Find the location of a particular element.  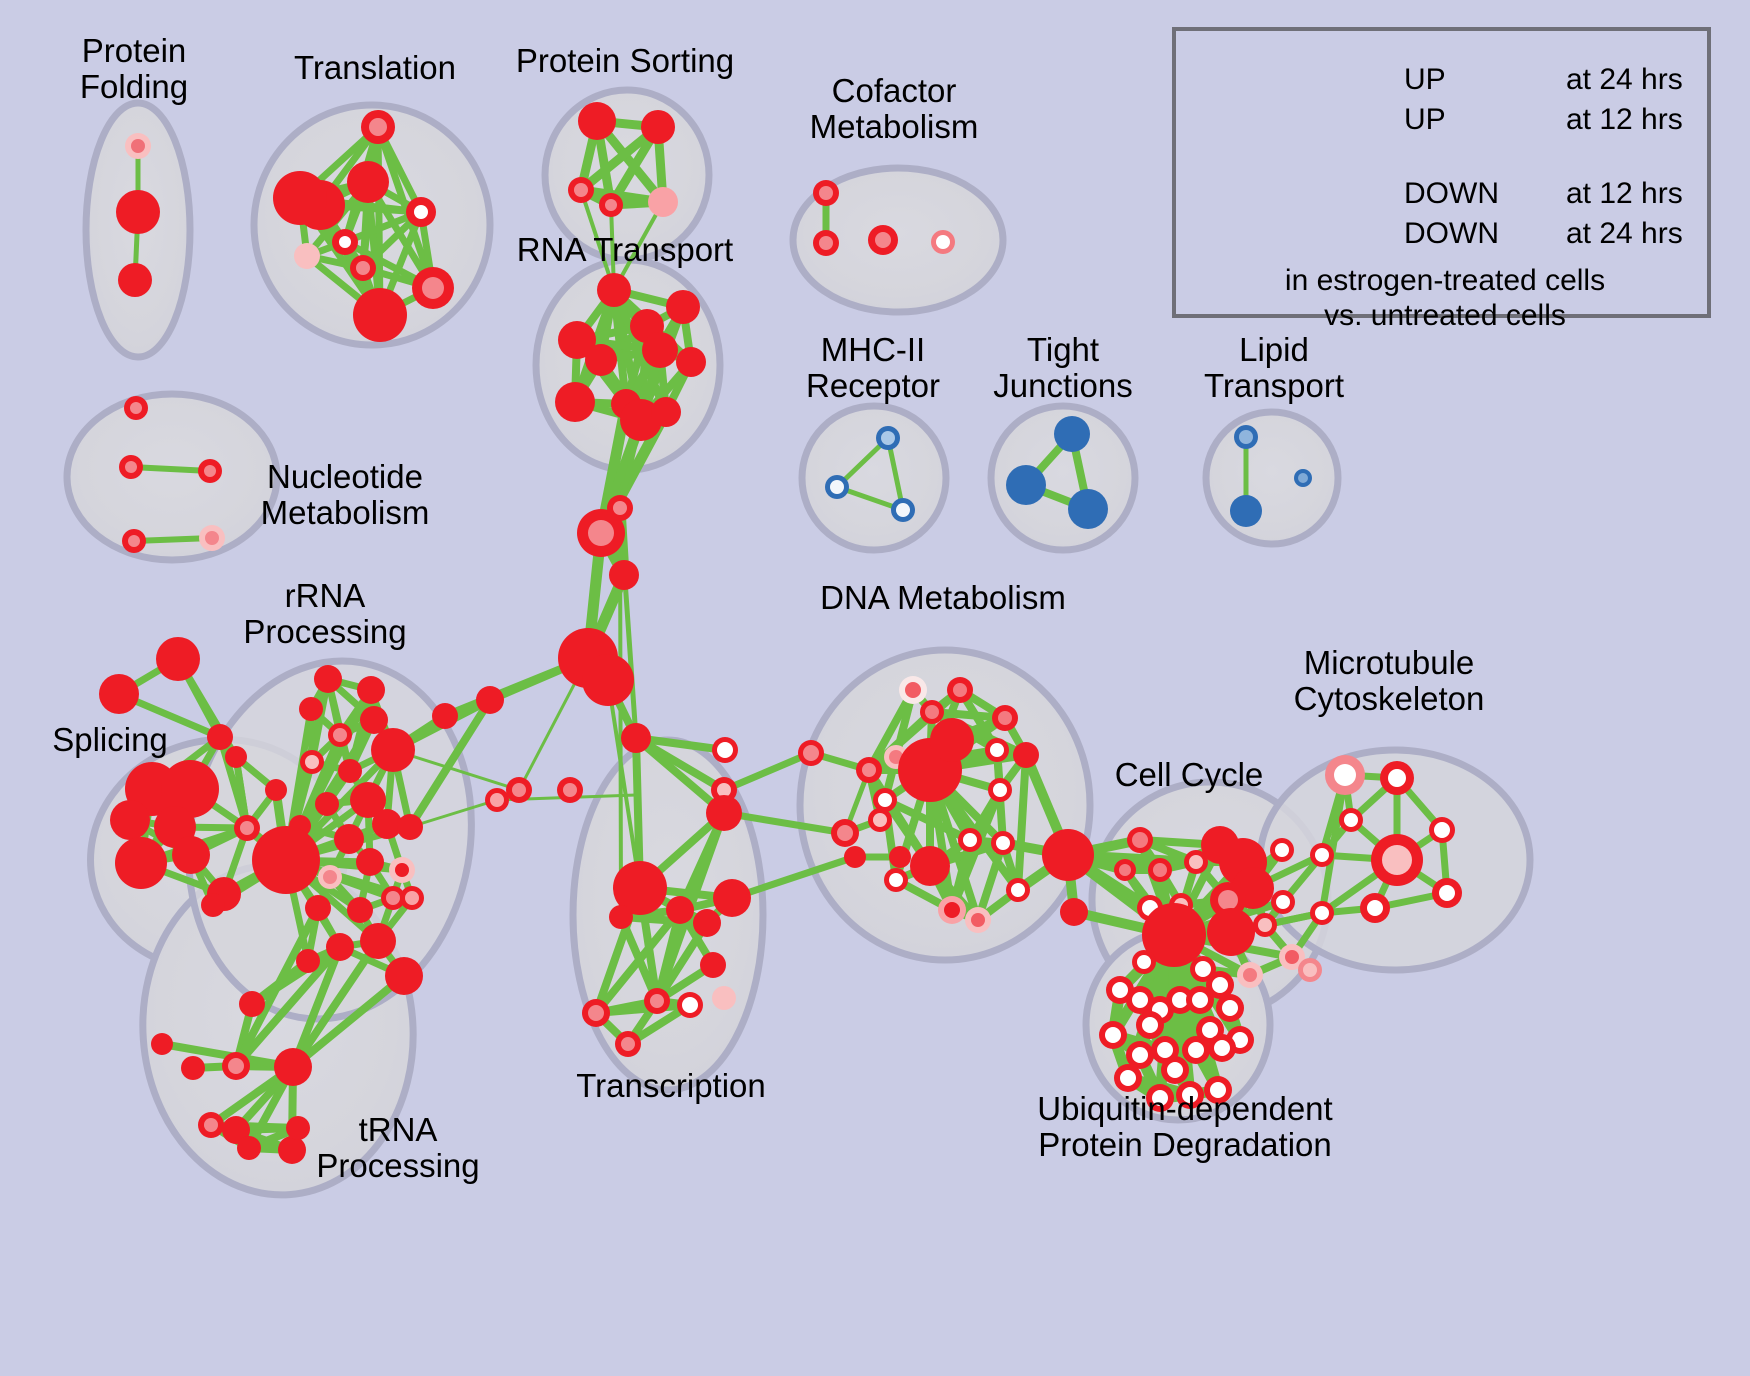

hull-lipid-transport is located at coordinates (1272, 478).